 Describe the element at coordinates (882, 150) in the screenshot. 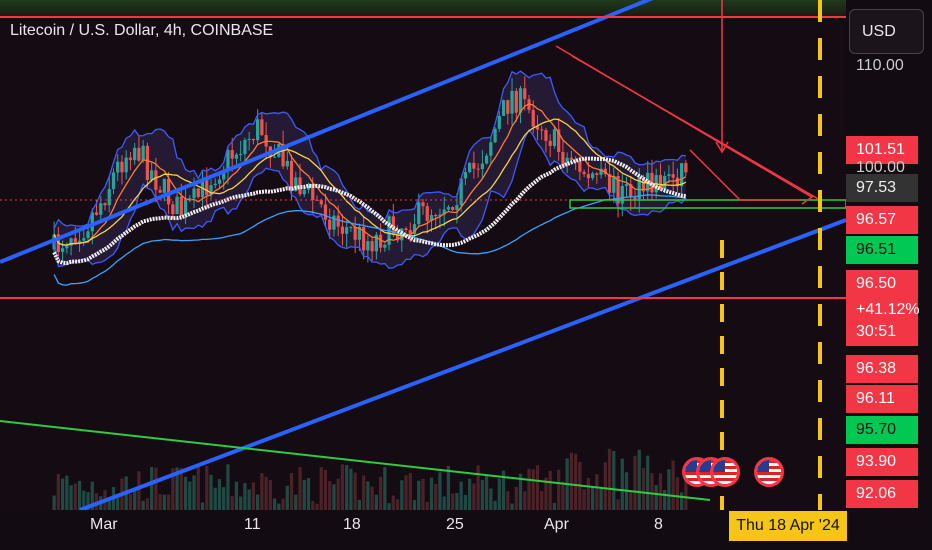

I see `price-label: 101.51` at that location.